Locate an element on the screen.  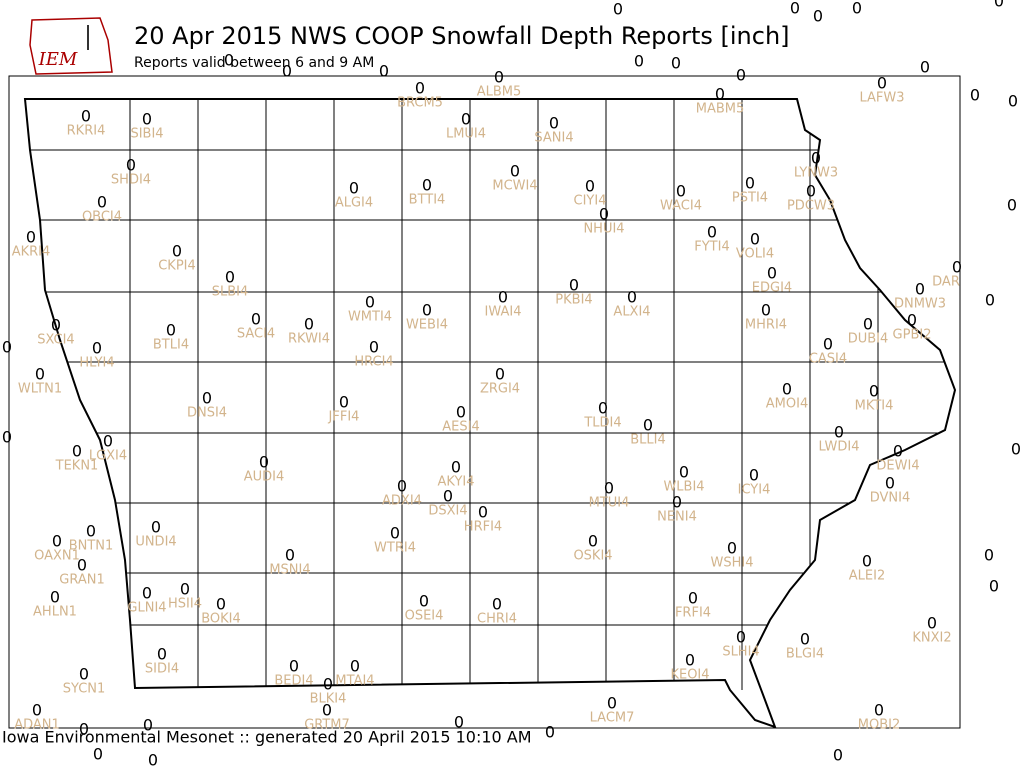
station-id: MKTI4 is located at coordinates (874, 406).